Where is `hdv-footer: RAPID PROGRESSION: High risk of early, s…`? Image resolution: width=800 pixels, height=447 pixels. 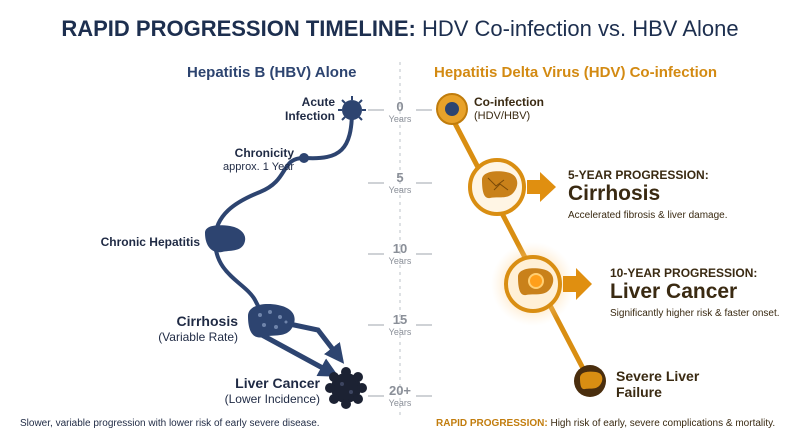
hdv-footer: RAPID PROGRESSION: High risk of early, s… is located at coordinates (606, 423).